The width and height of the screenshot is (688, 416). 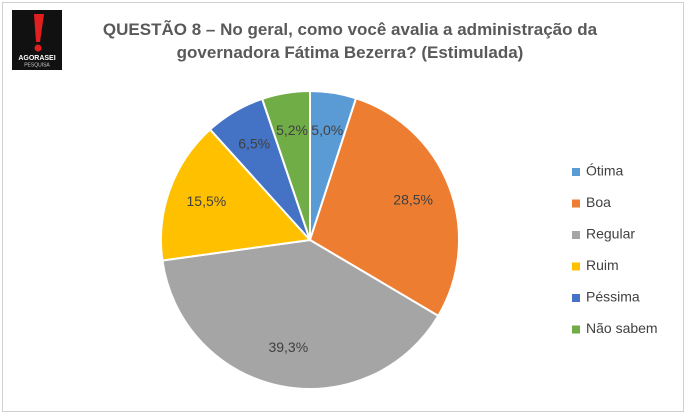 I want to click on legend-label: Ruim, so click(x=602, y=265).